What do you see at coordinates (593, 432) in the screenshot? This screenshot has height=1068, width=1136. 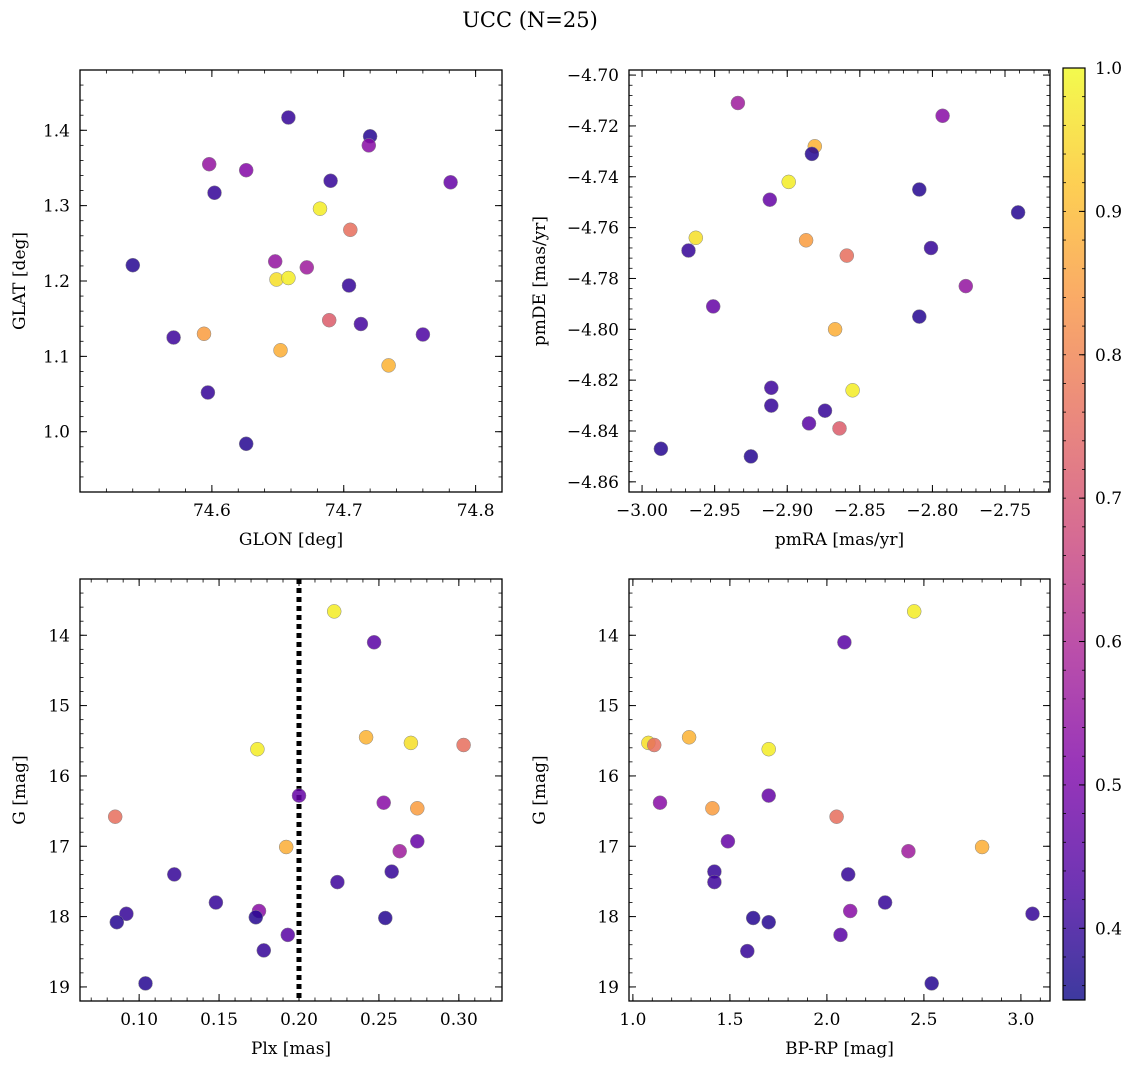 I see `y-tick-label: −4.84` at bounding box center [593, 432].